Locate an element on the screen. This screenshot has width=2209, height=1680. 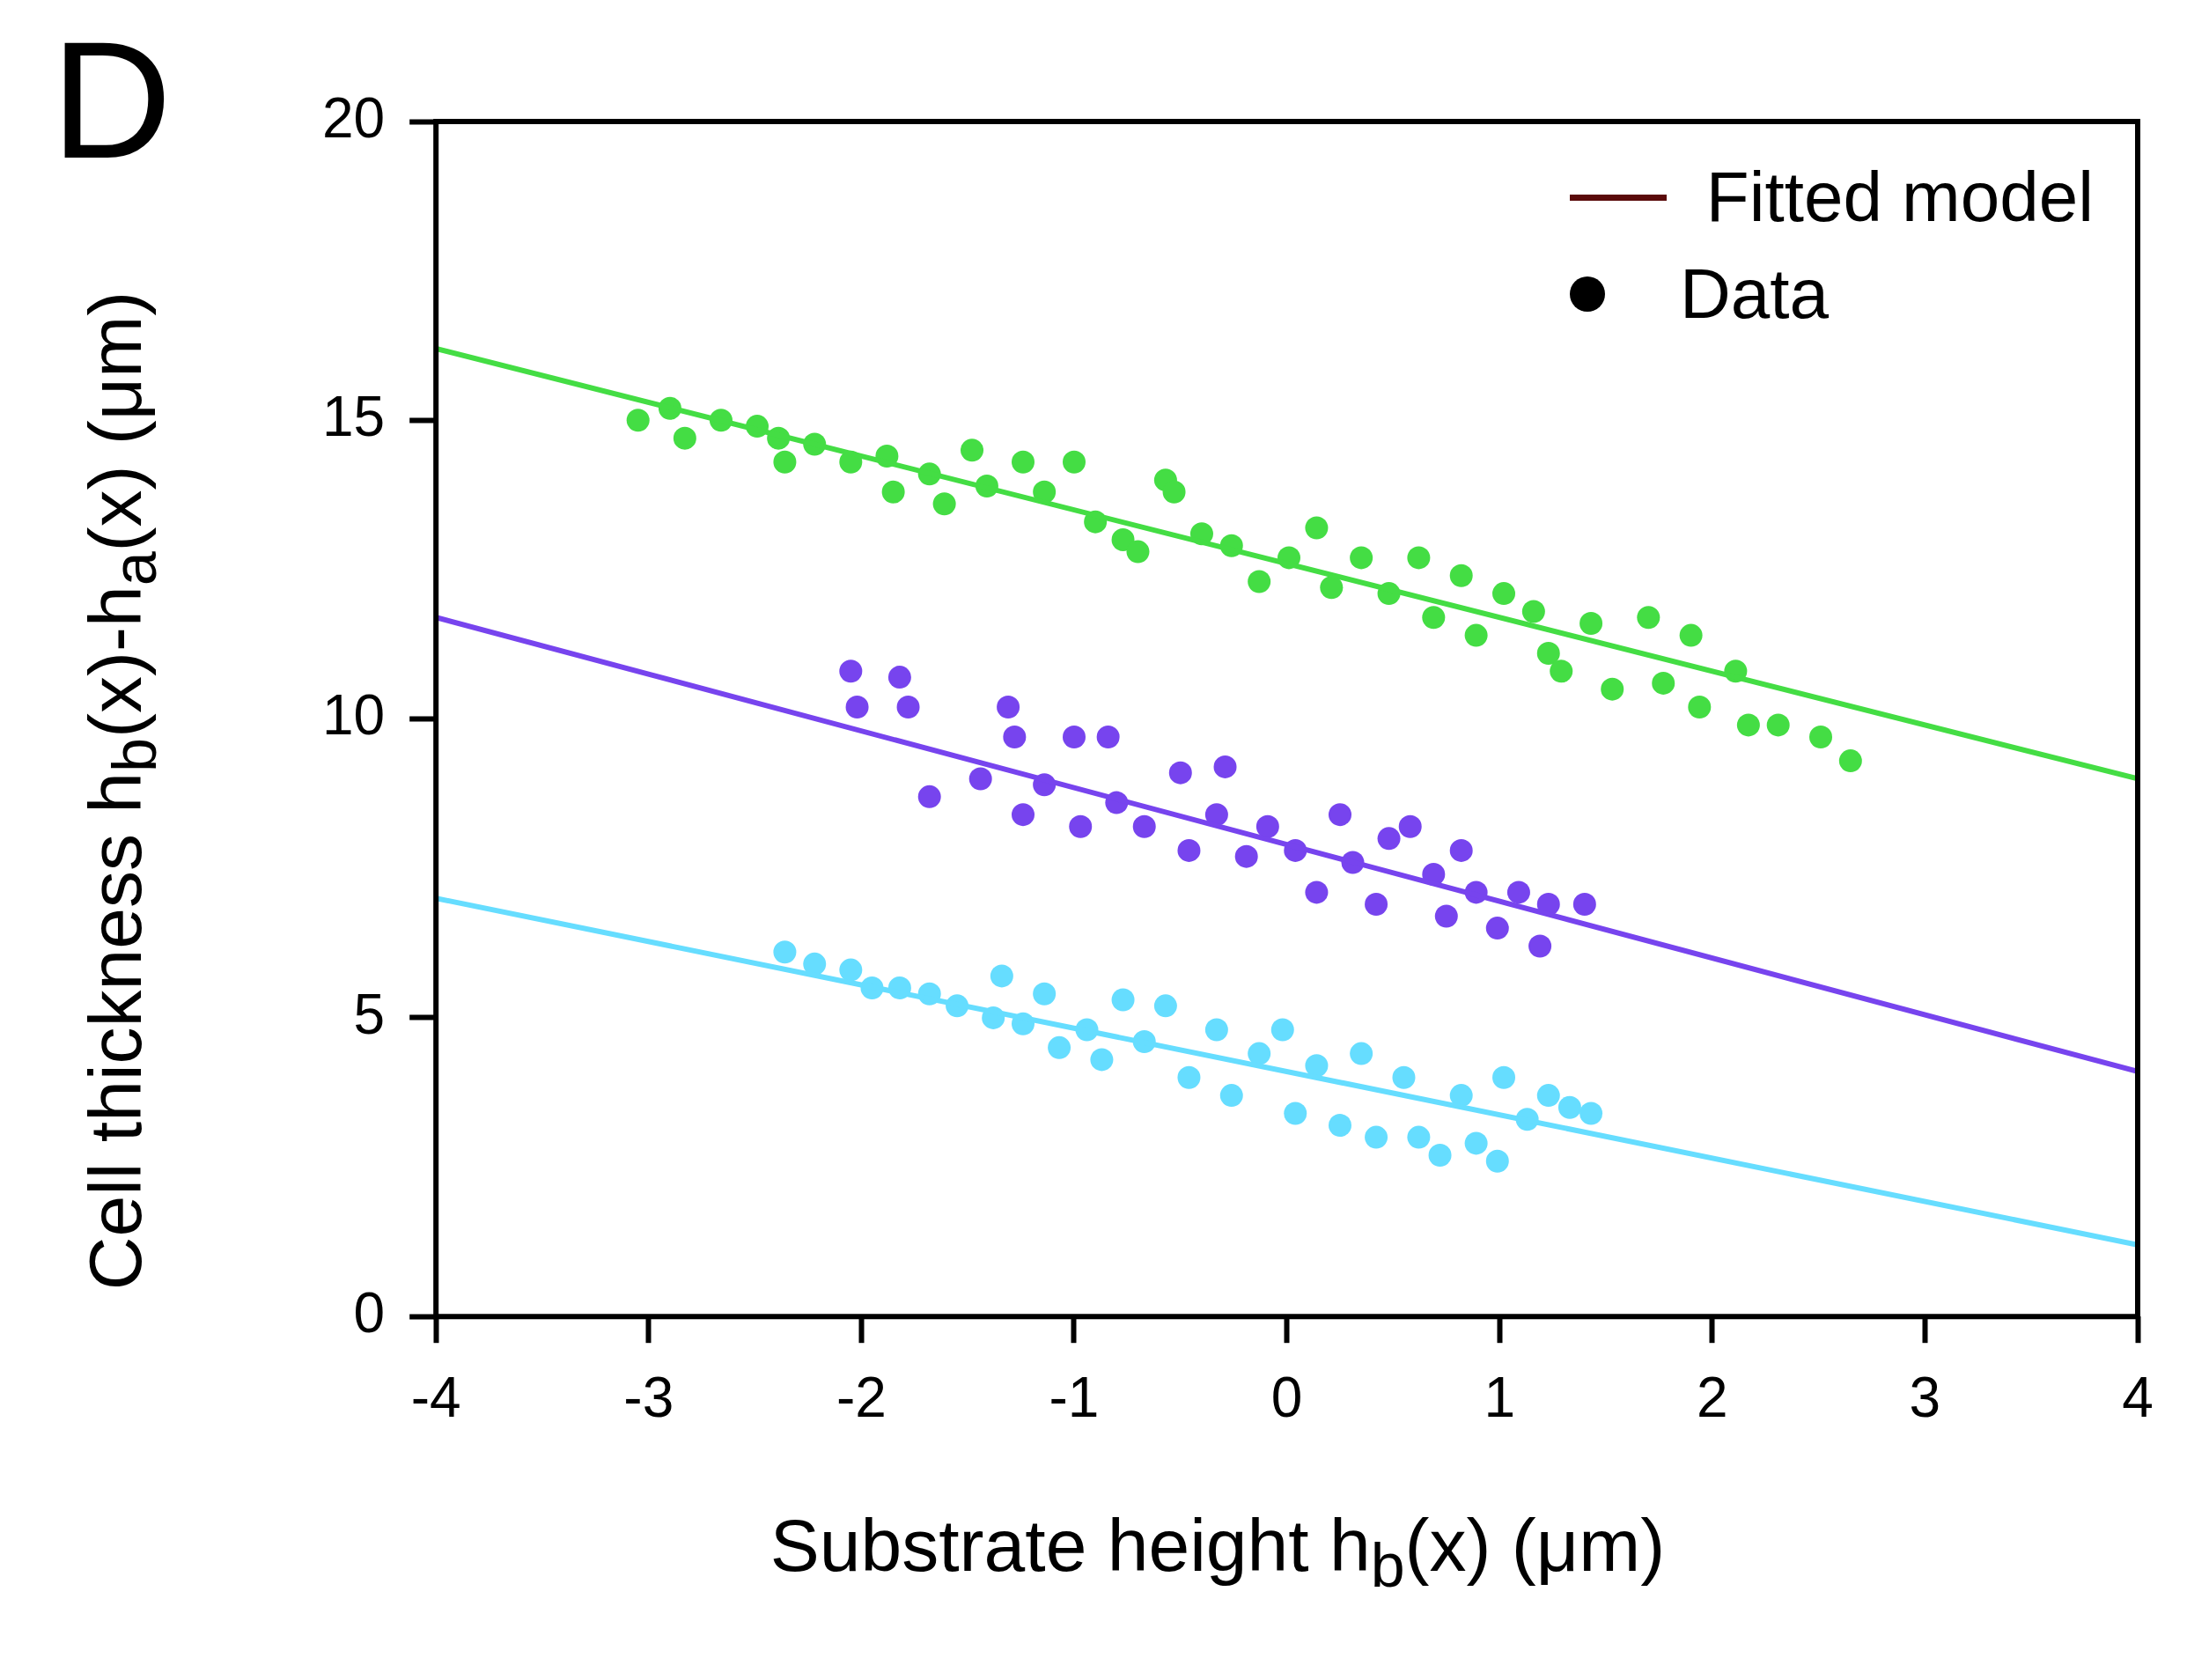
x-tick-label: 4 is located at coordinates (2138, 1398).